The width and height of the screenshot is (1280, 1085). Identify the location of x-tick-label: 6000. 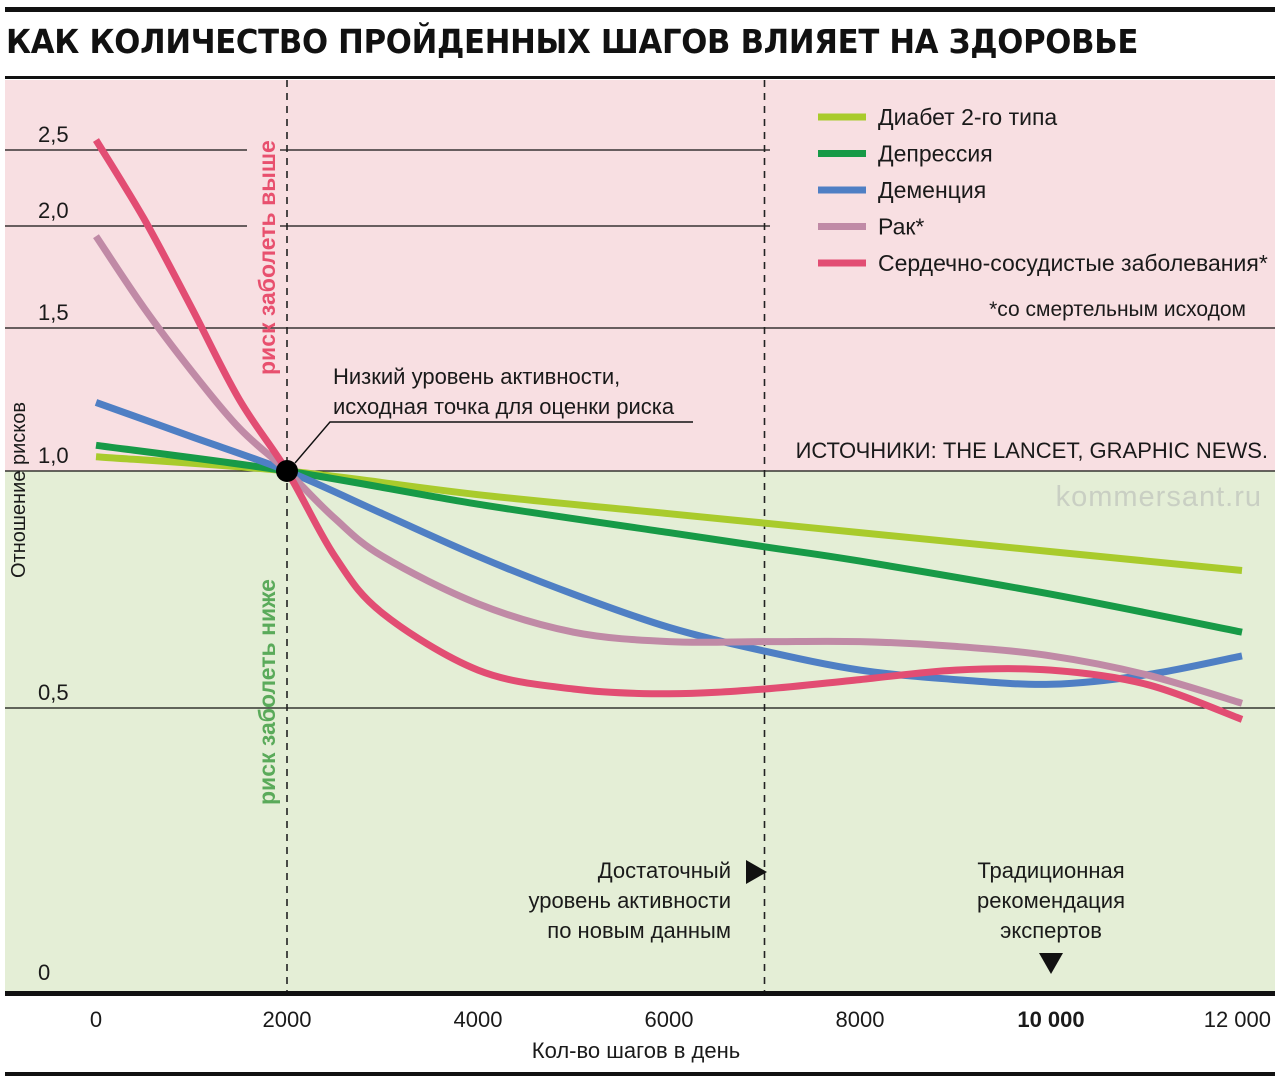
(669, 1019).